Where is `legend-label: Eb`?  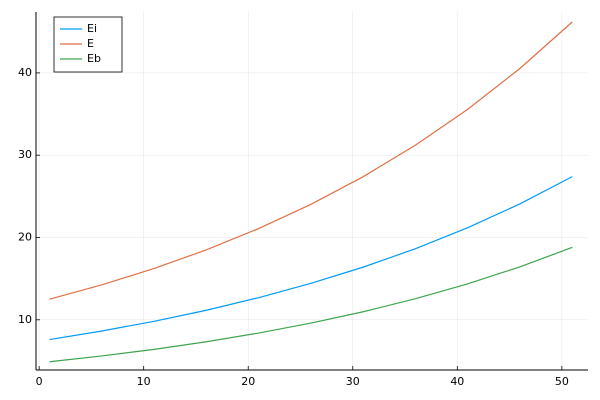
legend-label: Eb is located at coordinates (94, 58).